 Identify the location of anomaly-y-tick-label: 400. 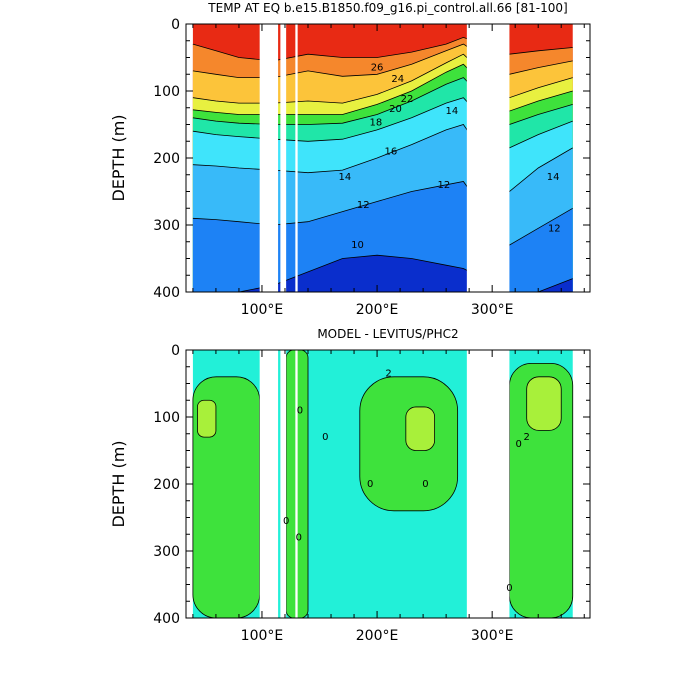
(166, 619).